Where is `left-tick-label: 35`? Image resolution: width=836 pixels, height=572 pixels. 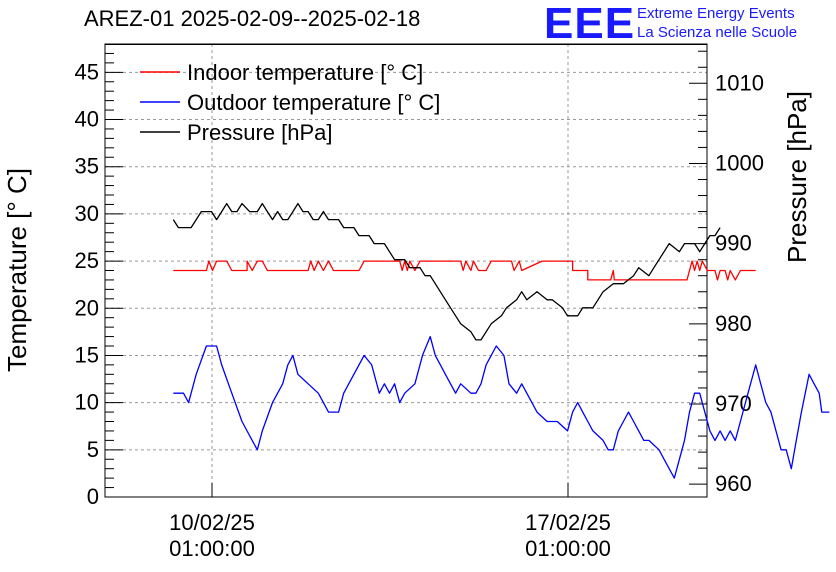 left-tick-label: 35 is located at coordinates (87, 166).